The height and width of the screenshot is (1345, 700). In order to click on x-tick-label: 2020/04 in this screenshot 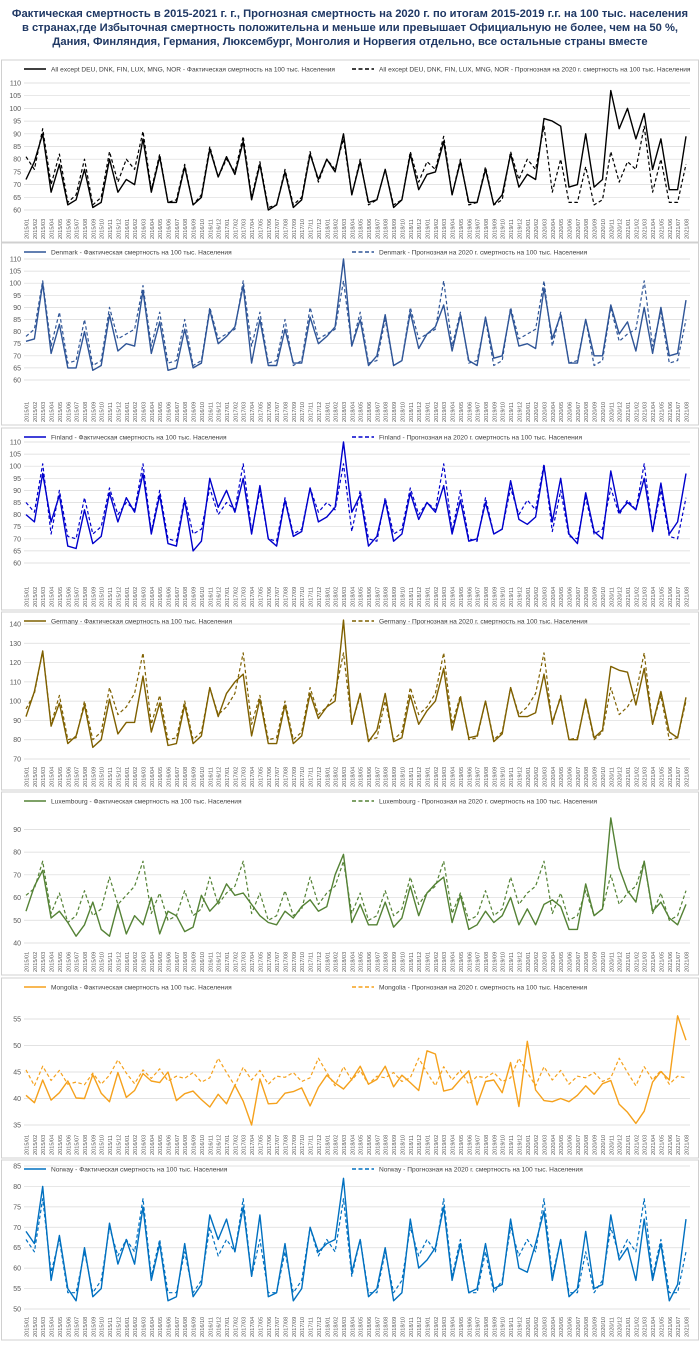, I will do `click(554, 597)`.